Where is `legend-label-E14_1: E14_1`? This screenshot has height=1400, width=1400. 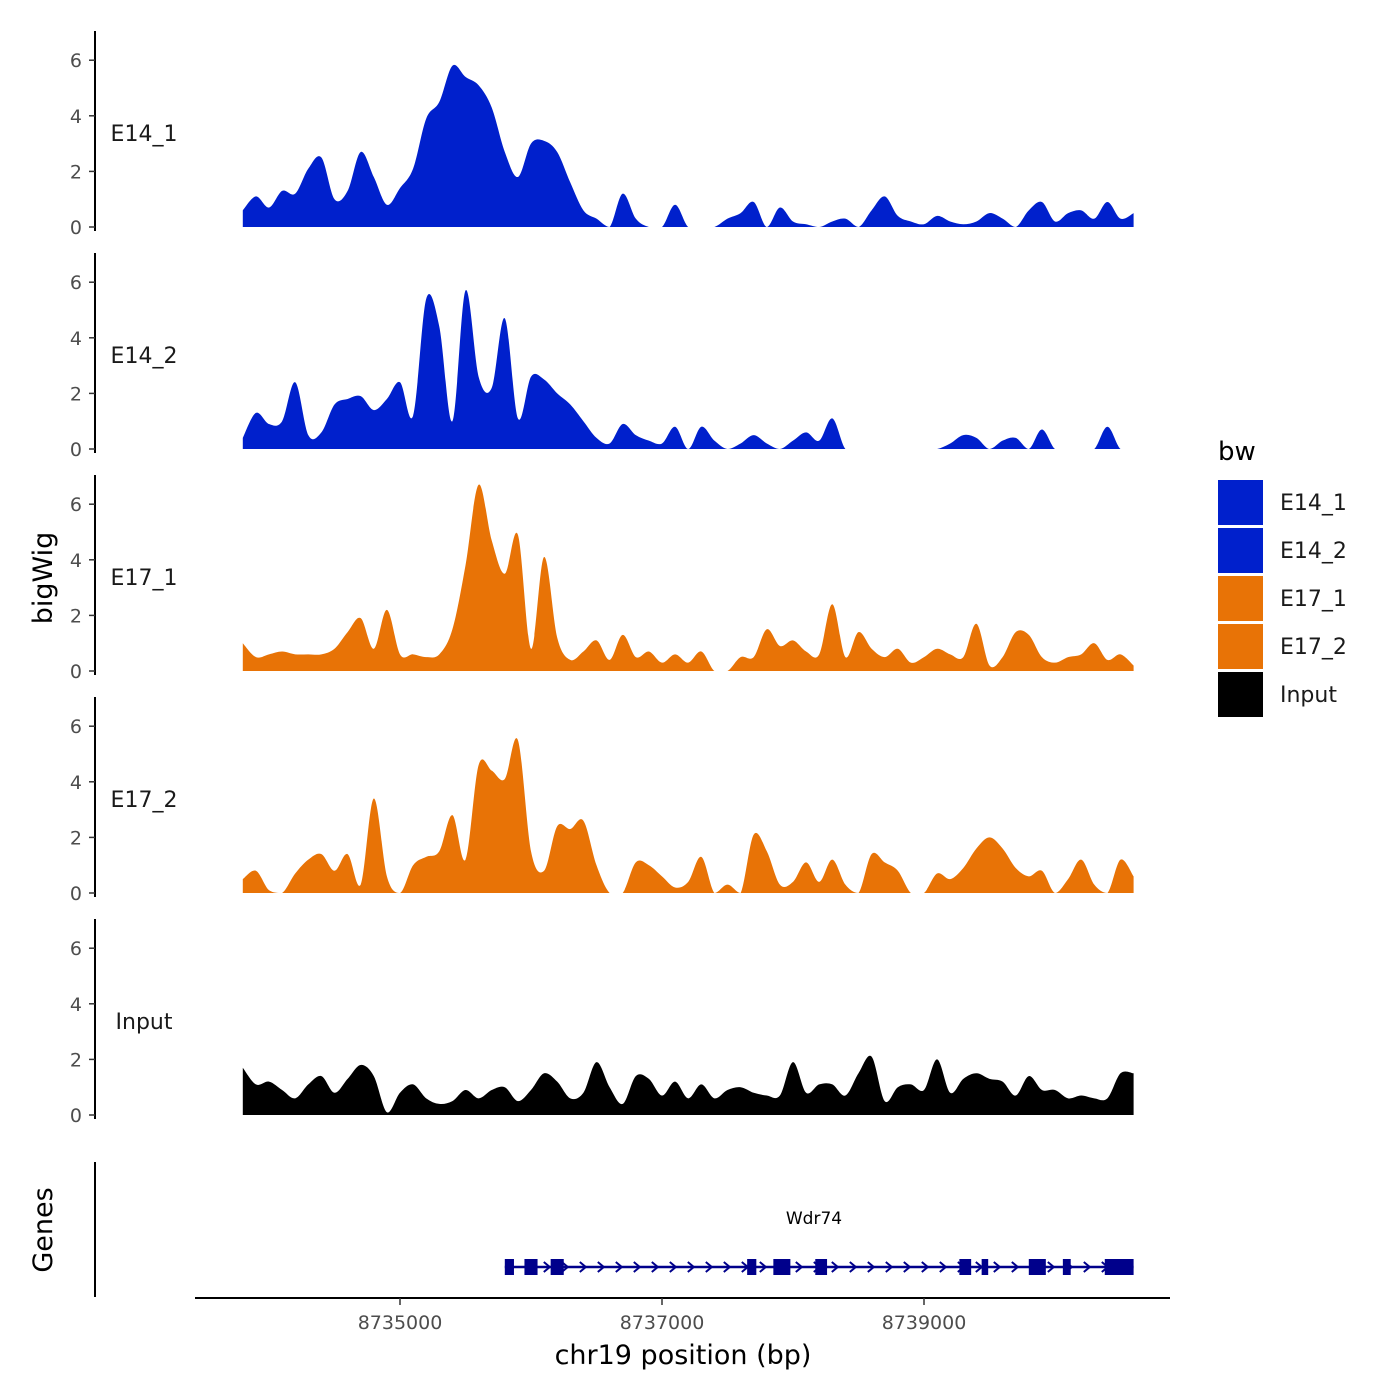
legend-label-E14_1: E14_1 is located at coordinates (1313, 503).